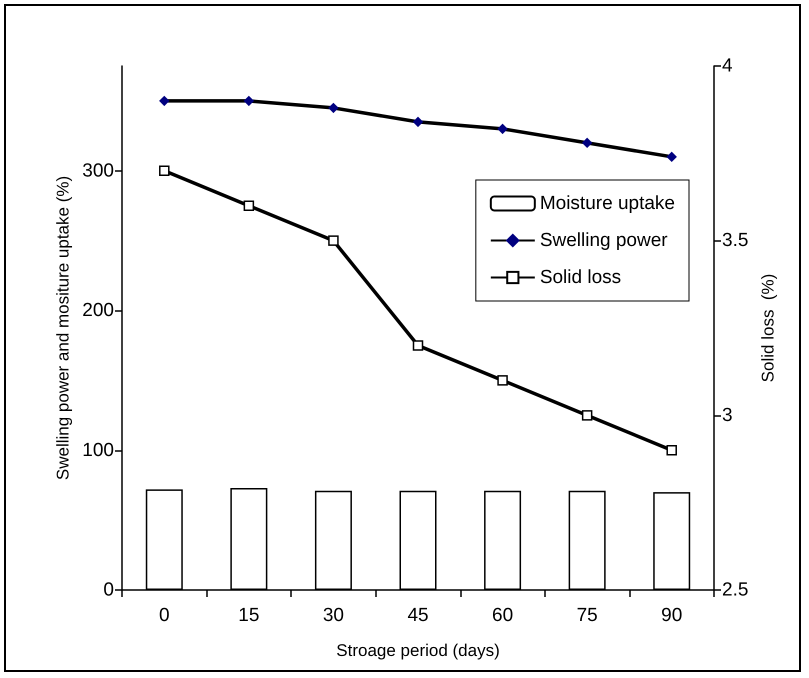  I want to click on y2-tick-label: 4, so click(727, 66).